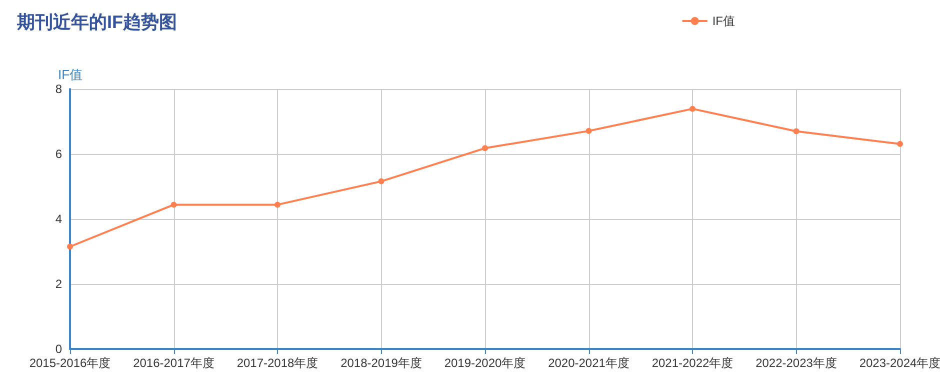  What do you see at coordinates (900, 363) in the screenshot?
I see `x-tick-label: 2023-2024年度` at bounding box center [900, 363].